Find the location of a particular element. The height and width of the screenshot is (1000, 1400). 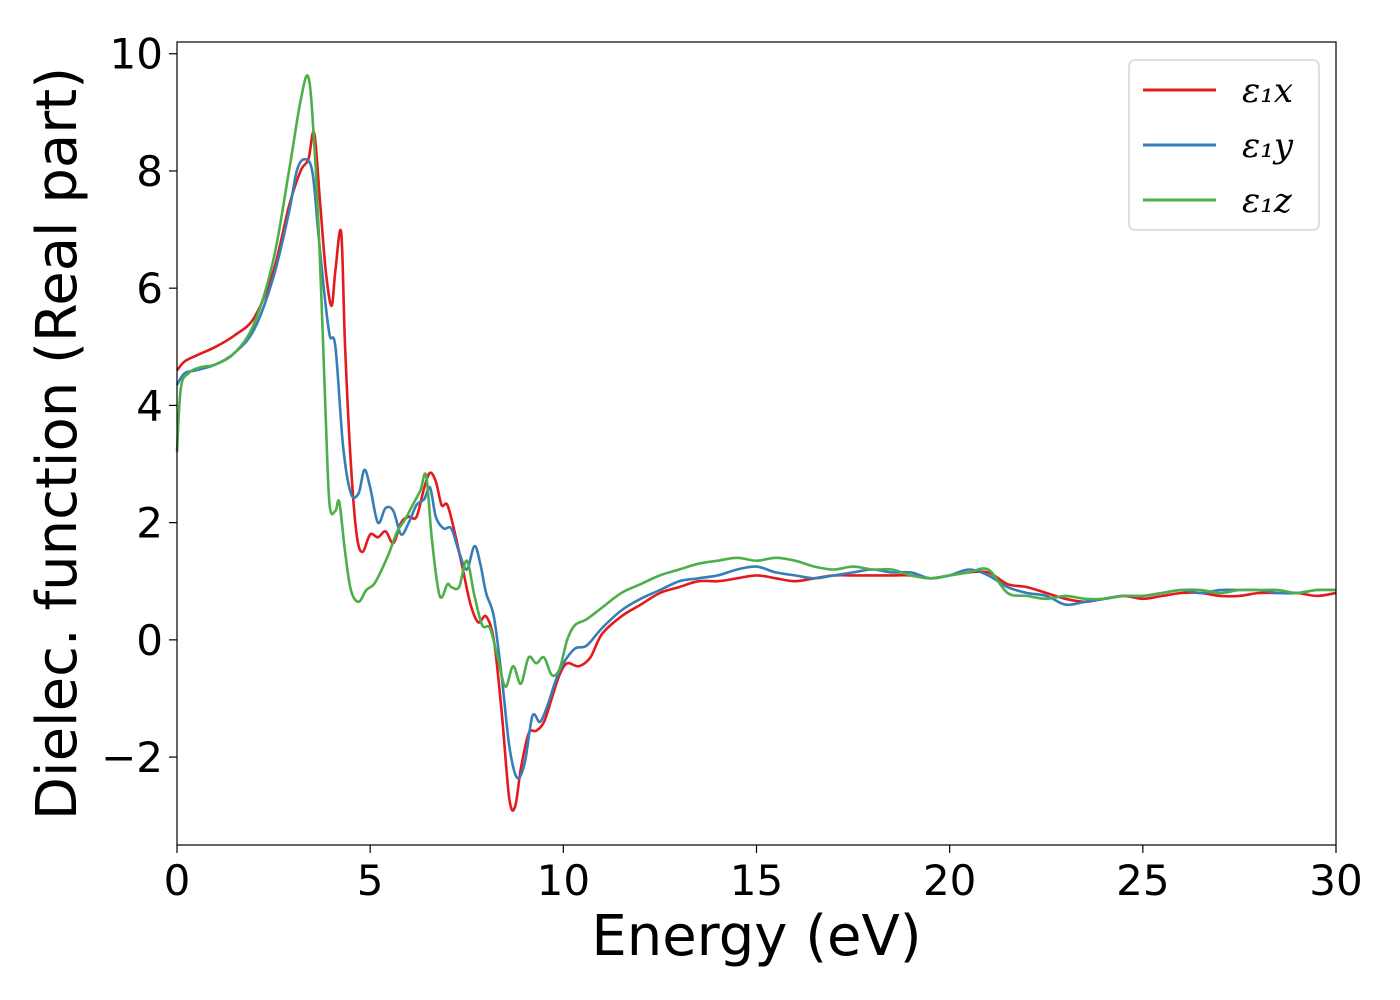

legend-label-1: ε₁x is located at coordinates (1267, 91).